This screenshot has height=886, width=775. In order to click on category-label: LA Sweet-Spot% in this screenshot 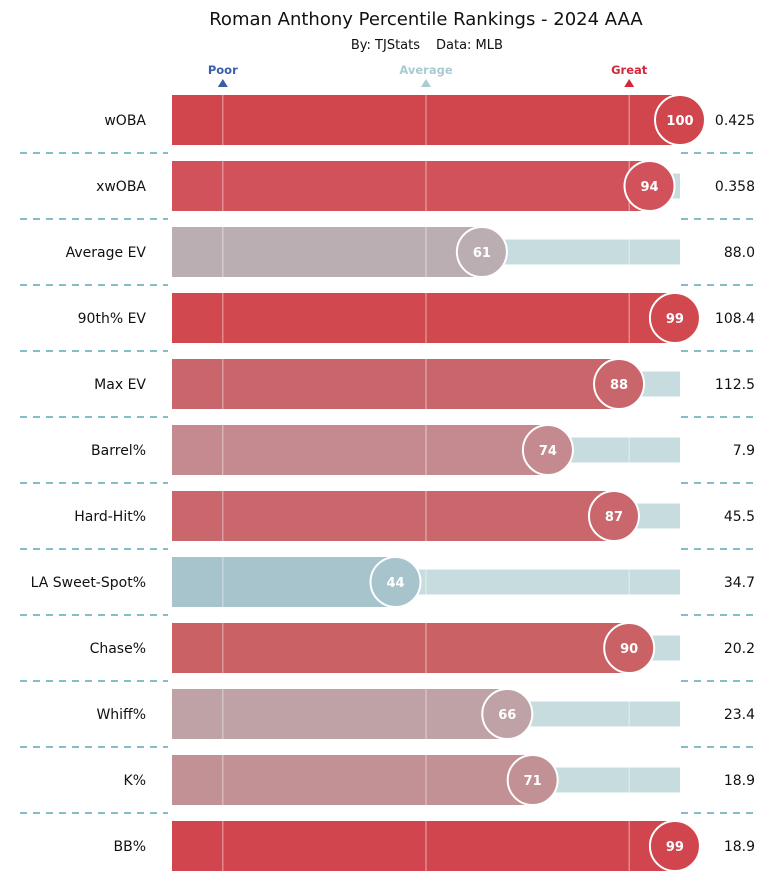, I will do `click(88, 583)`.